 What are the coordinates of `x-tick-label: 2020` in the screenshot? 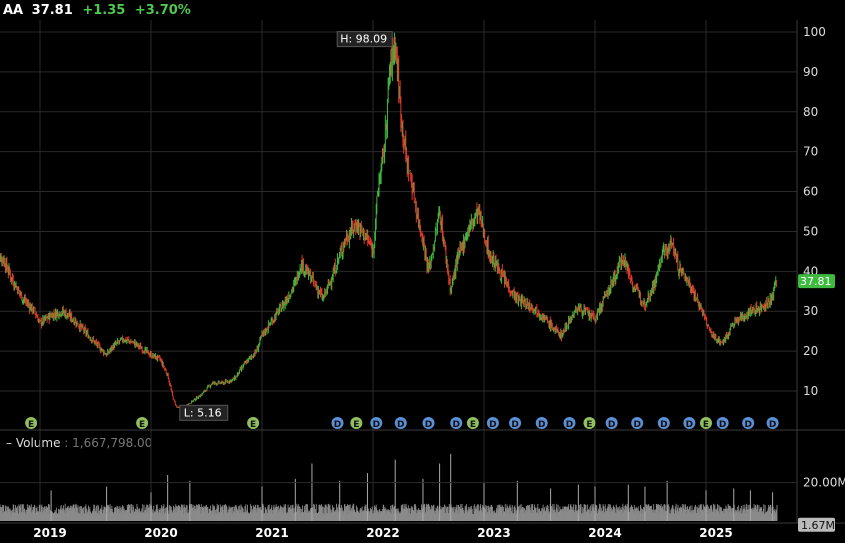 It's located at (160, 533).